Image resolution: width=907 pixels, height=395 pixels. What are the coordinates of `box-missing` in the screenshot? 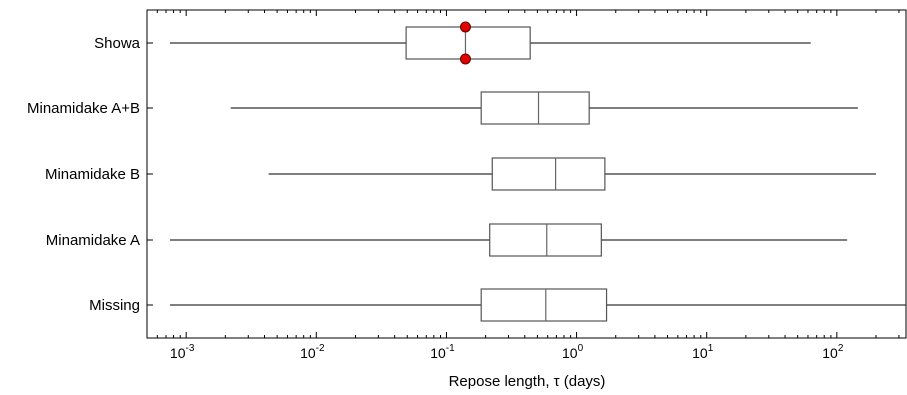 It's located at (537, 305).